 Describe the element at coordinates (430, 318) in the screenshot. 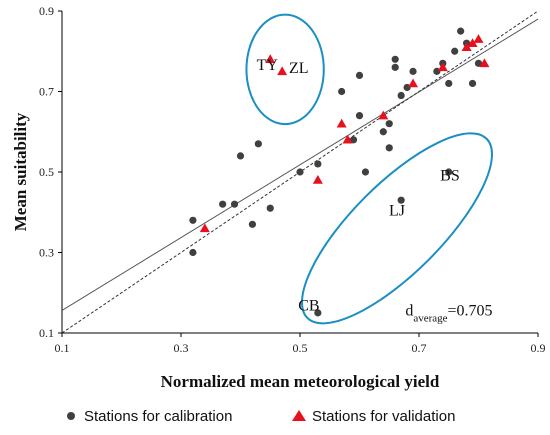

I see `d-average-subscript: average` at that location.